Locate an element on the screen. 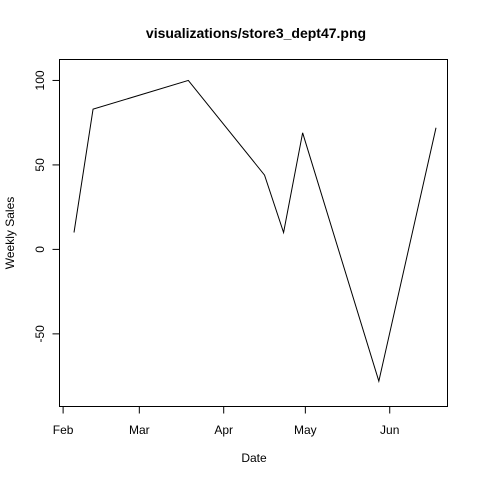  y-tick-label-0: -50 is located at coordinates (40, 334).